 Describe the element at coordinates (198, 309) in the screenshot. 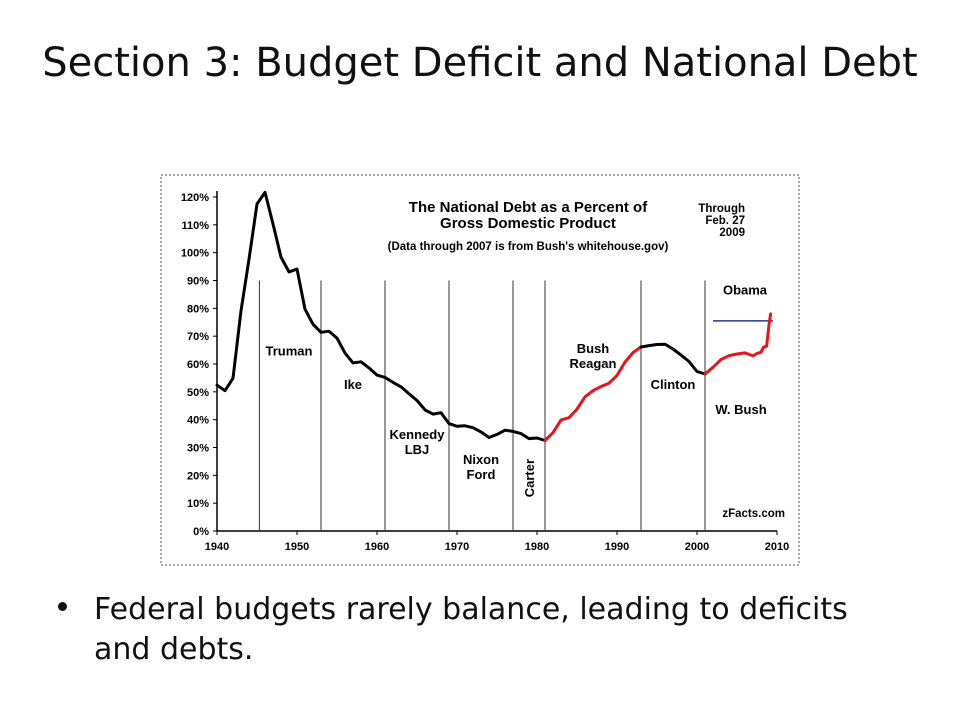

I see `y-tick-label: 80%` at that location.